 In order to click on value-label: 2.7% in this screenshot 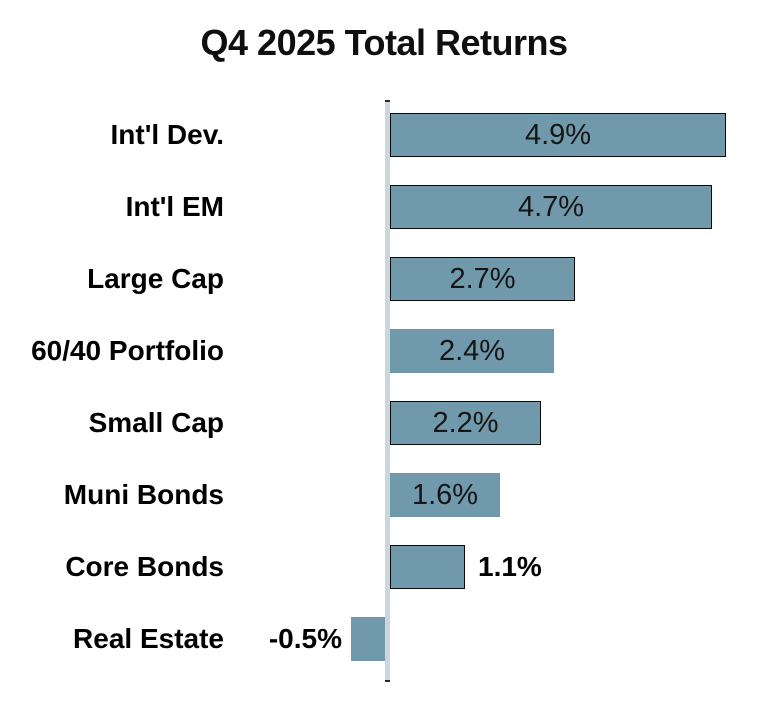, I will do `click(482, 279)`.